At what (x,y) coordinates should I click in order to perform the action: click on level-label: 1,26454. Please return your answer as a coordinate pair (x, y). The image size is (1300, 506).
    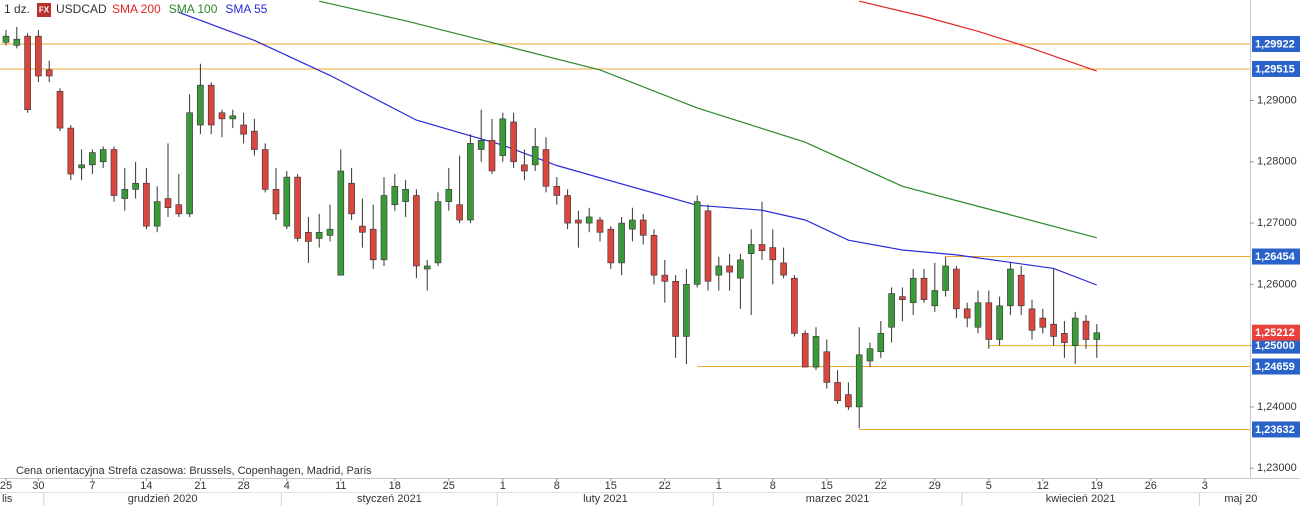
    Looking at the image, I should click on (1275, 257).